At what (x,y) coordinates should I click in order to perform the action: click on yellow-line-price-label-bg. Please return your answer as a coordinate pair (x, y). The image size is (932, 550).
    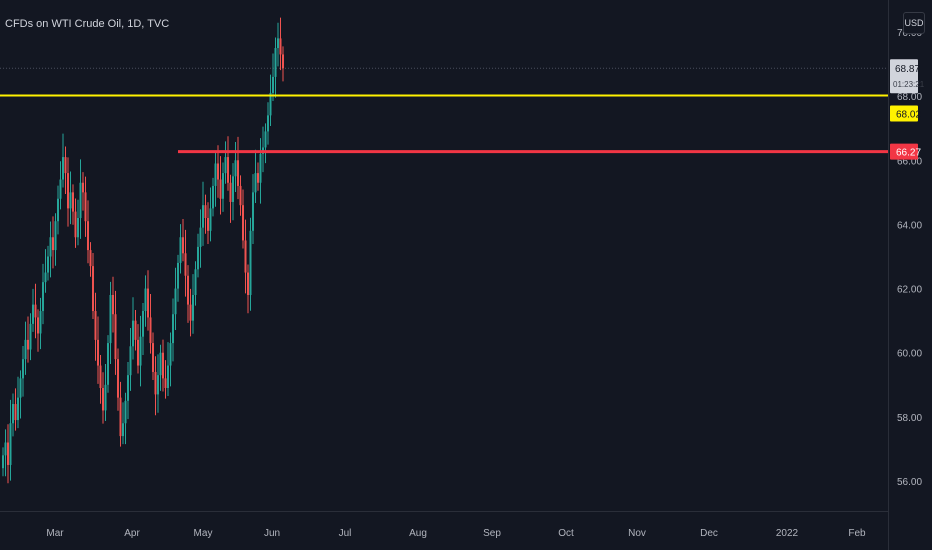
    Looking at the image, I should click on (904, 113).